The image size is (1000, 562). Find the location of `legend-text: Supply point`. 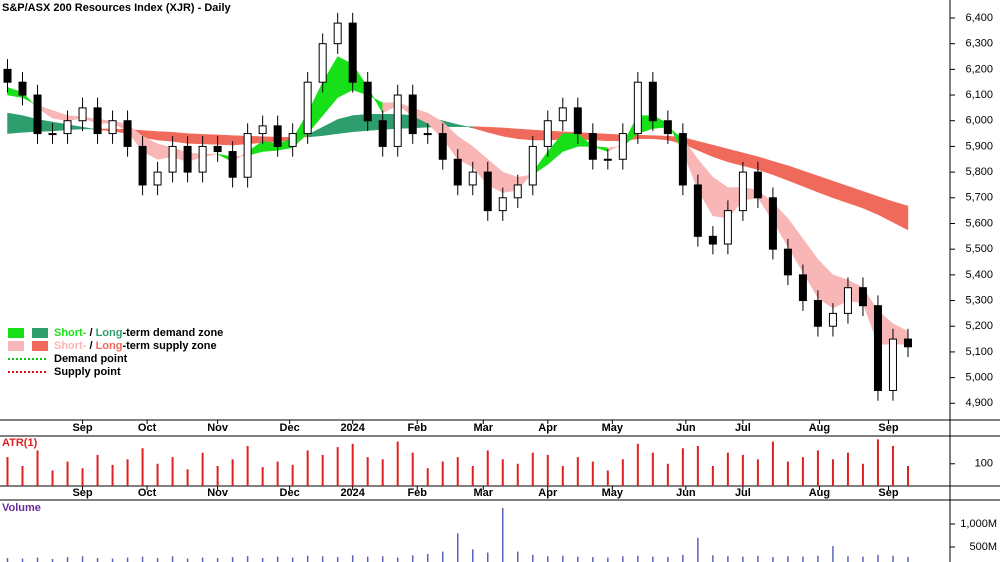

legend-text: Supply point is located at coordinates (87, 372).